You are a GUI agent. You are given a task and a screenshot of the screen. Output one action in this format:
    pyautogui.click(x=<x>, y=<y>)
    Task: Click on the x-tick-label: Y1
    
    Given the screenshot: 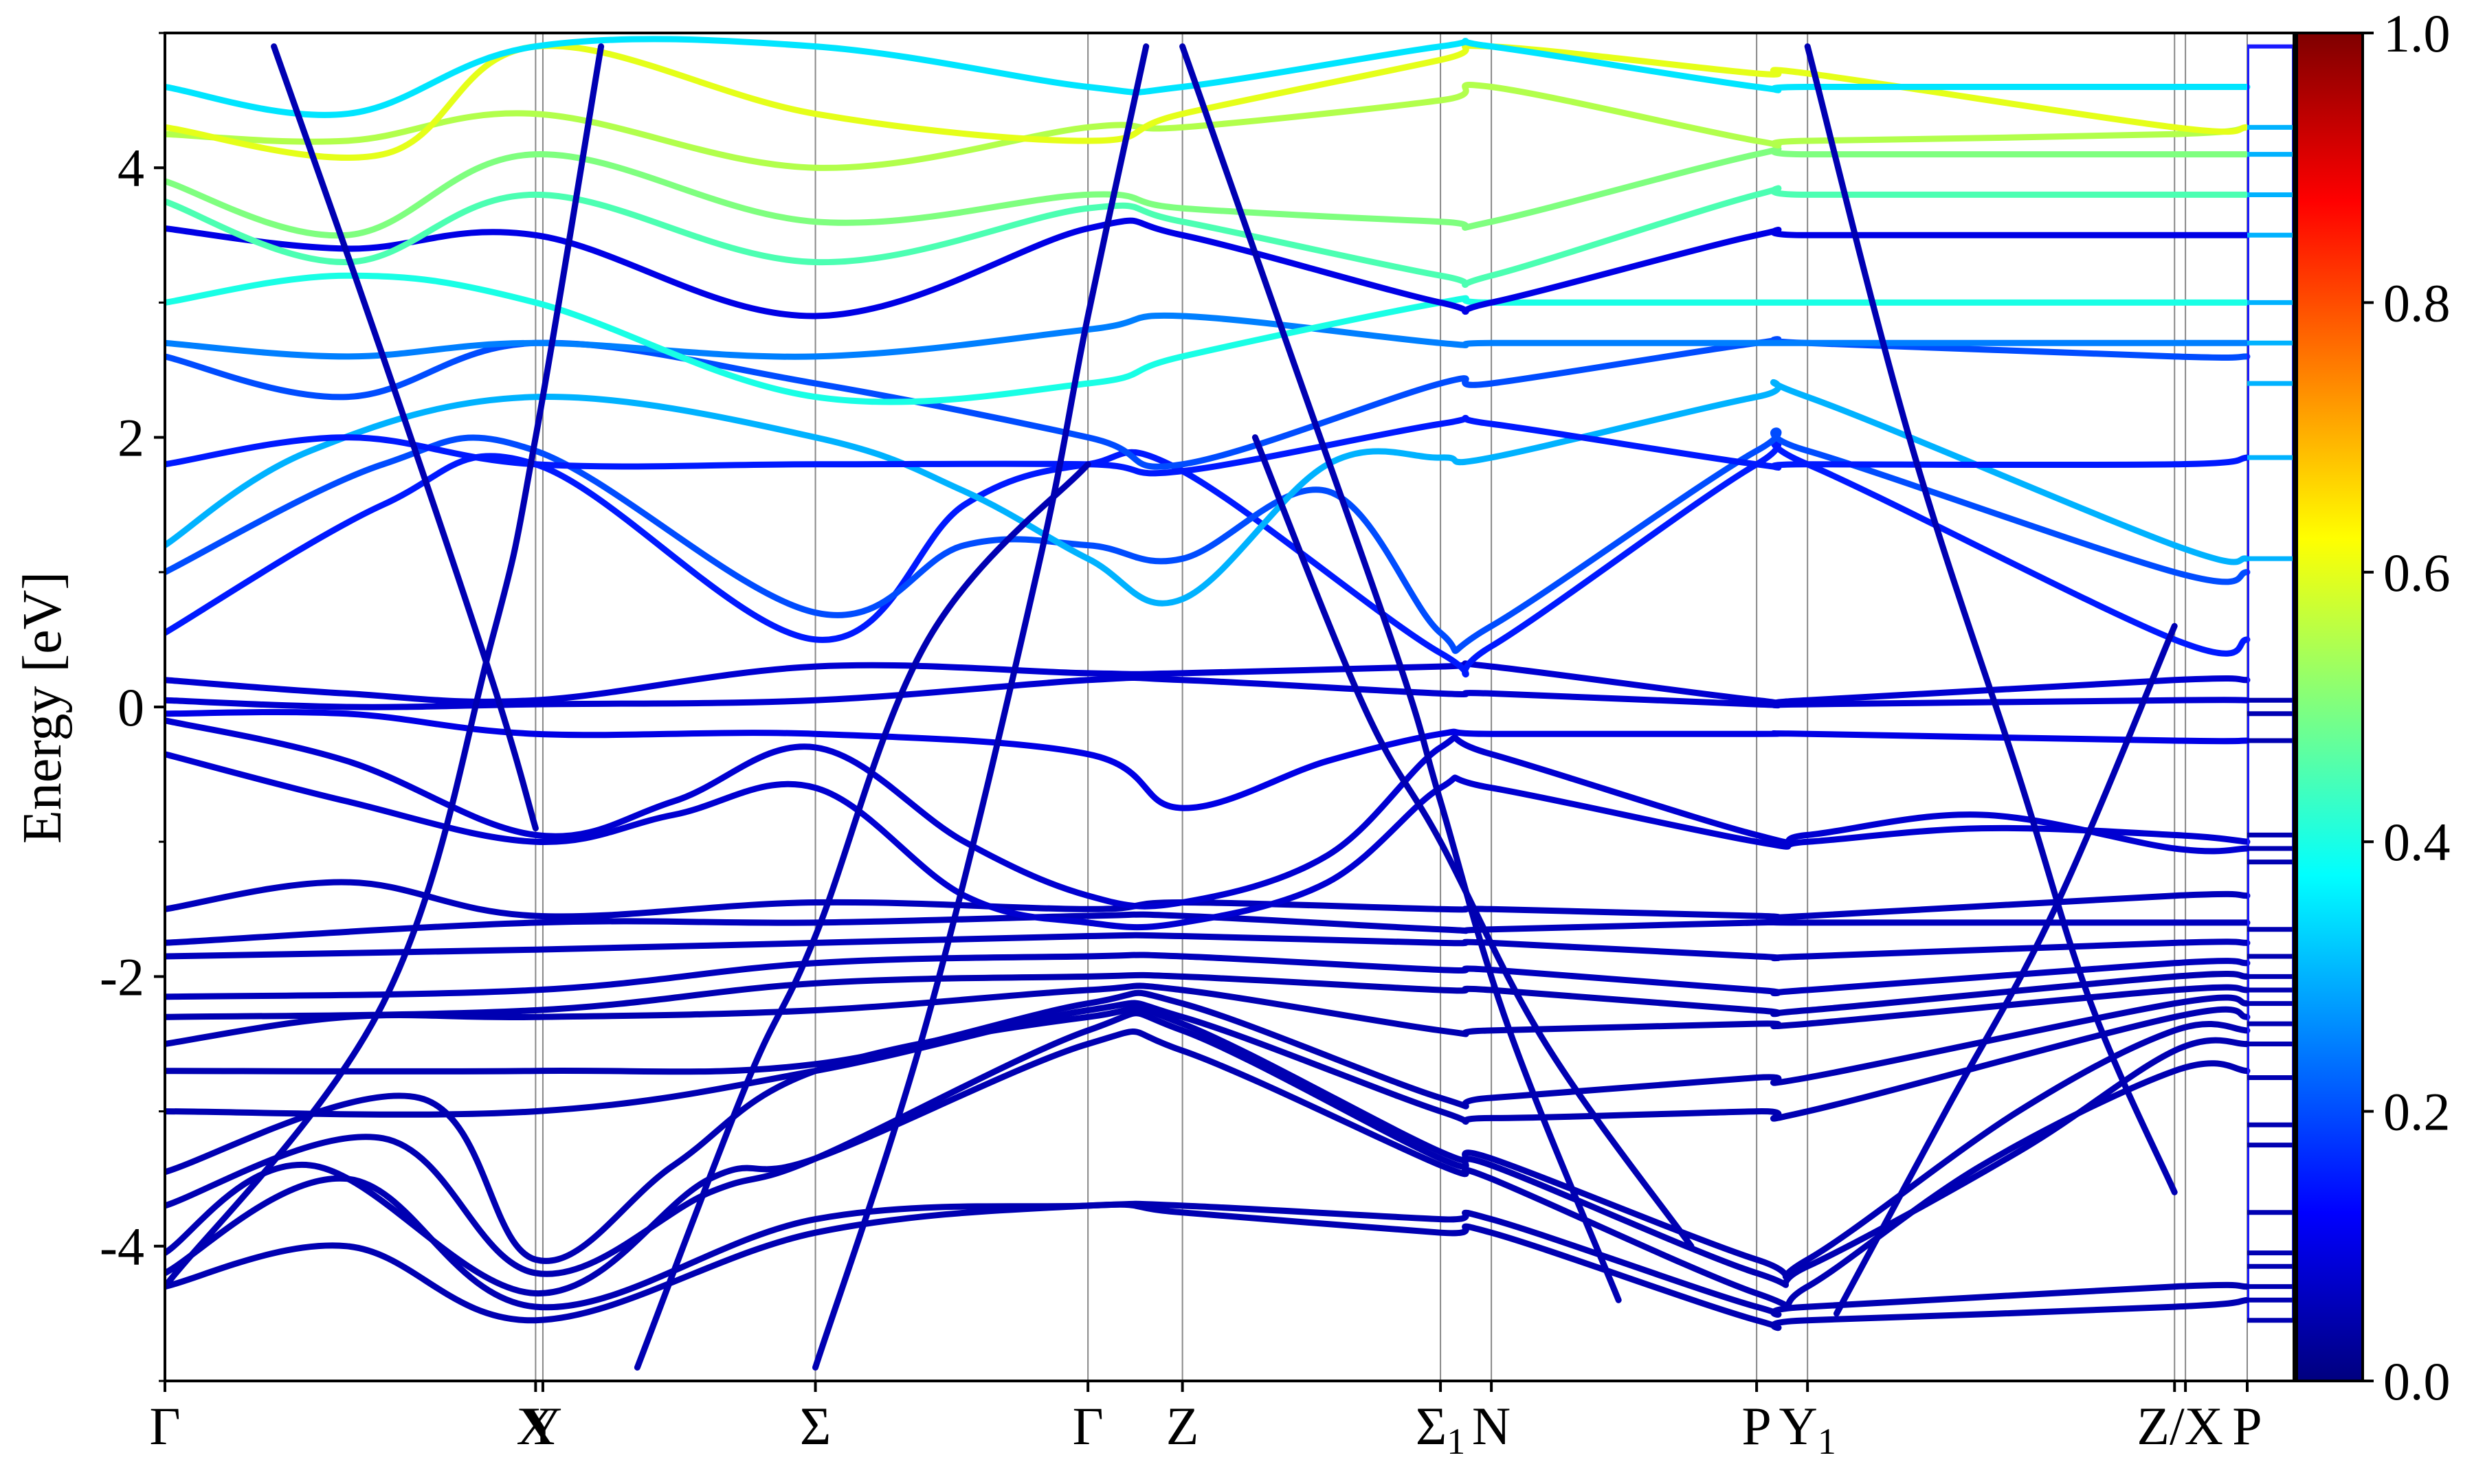 What is the action you would take?
    pyautogui.click(x=1807, y=1429)
    